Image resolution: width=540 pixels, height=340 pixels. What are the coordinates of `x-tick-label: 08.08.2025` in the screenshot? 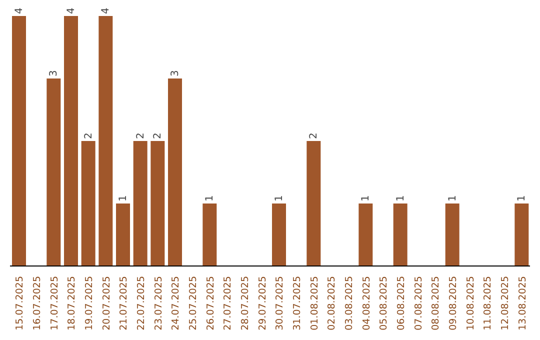 It's located at (436, 303).